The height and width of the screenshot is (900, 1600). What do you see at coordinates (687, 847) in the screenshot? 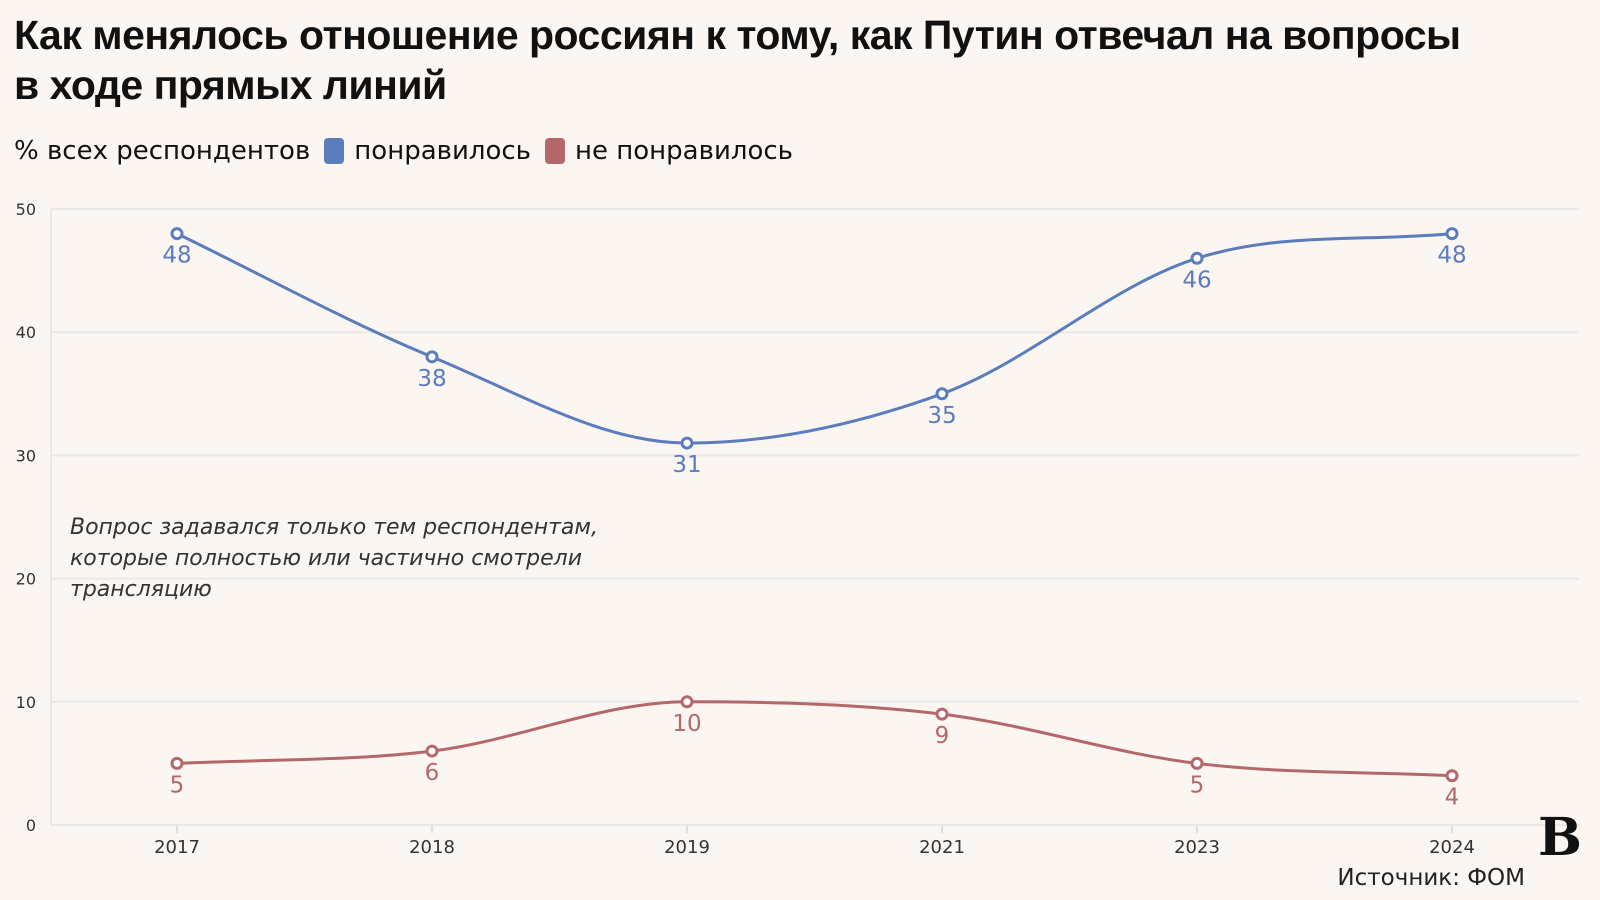
I see `x-tick-label: 2019` at bounding box center [687, 847].